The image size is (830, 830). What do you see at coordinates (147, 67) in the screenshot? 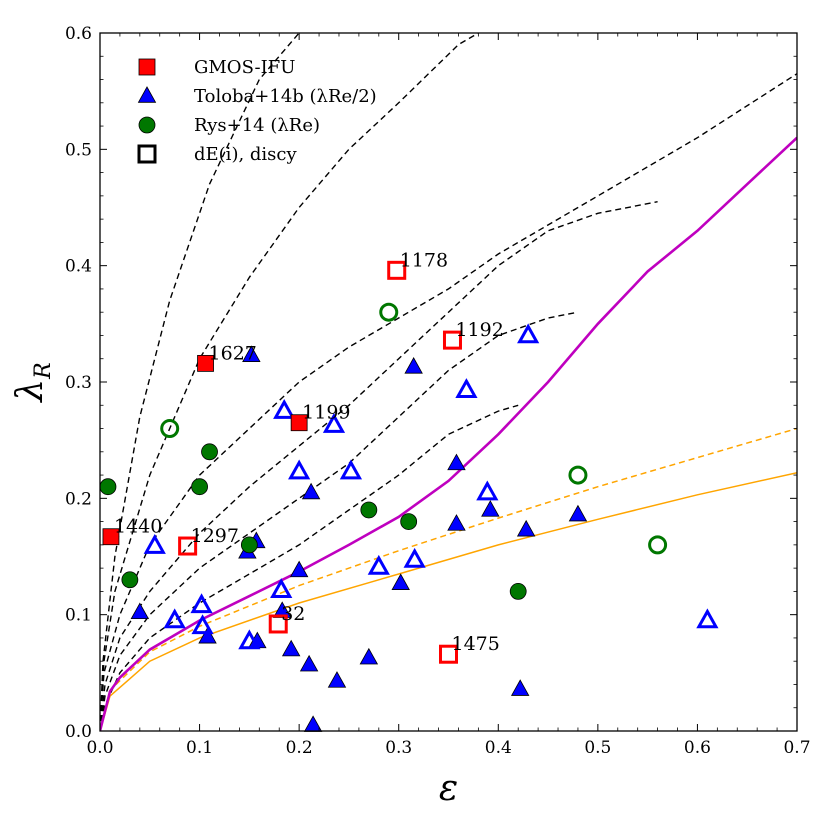
I see `legend-marker-gmos` at bounding box center [147, 67].